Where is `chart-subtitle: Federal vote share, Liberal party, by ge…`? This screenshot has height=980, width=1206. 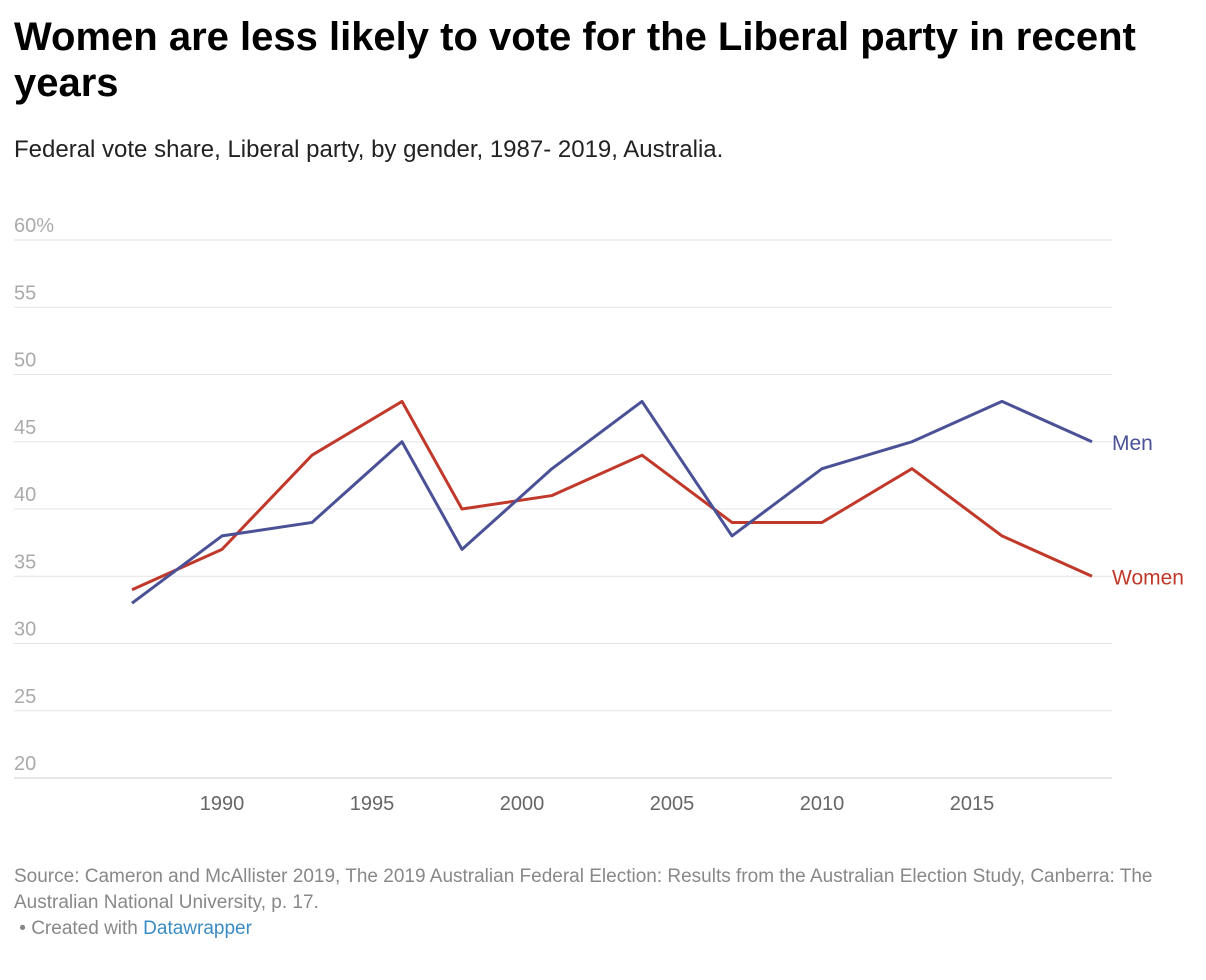 chart-subtitle: Federal vote share, Liberal party, by ge… is located at coordinates (369, 149).